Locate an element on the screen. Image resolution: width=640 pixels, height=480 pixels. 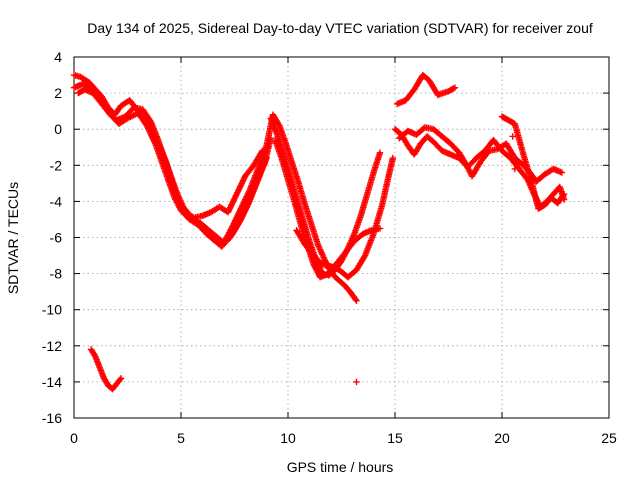
y-tick-label: -16 is located at coordinates (52, 418).